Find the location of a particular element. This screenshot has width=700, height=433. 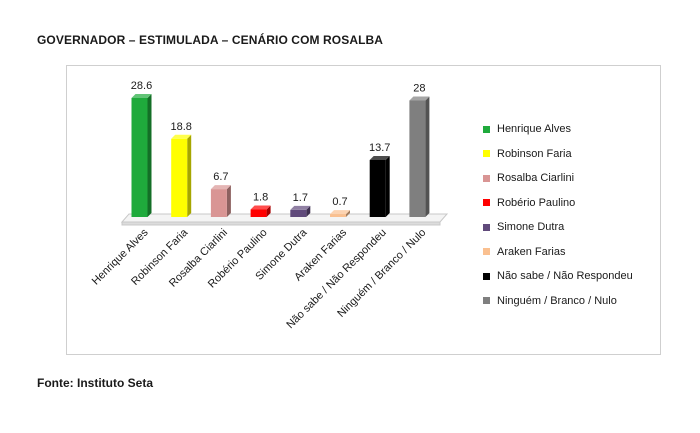

bars-group is located at coordinates (280, 155).